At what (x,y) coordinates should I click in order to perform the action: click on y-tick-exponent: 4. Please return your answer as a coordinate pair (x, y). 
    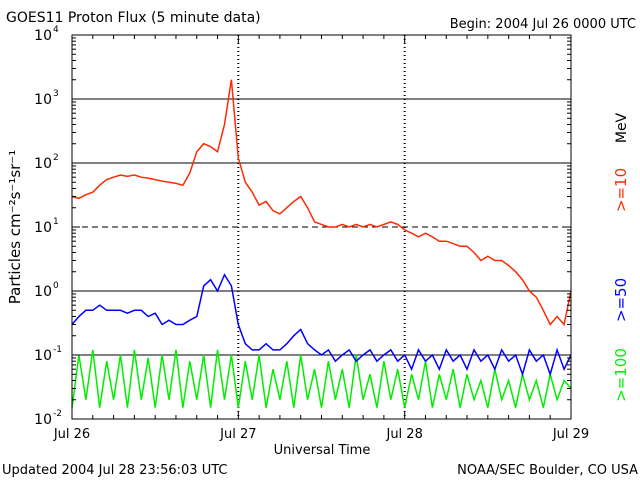
    Looking at the image, I should click on (56, 30).